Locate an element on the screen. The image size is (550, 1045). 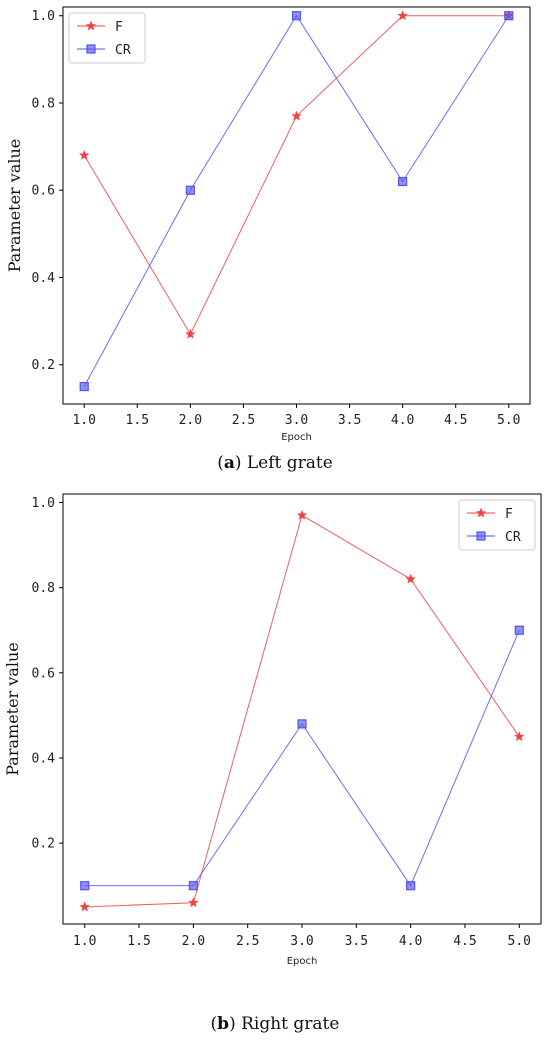
caption-b: (b) Right grate is located at coordinates (275, 1024).